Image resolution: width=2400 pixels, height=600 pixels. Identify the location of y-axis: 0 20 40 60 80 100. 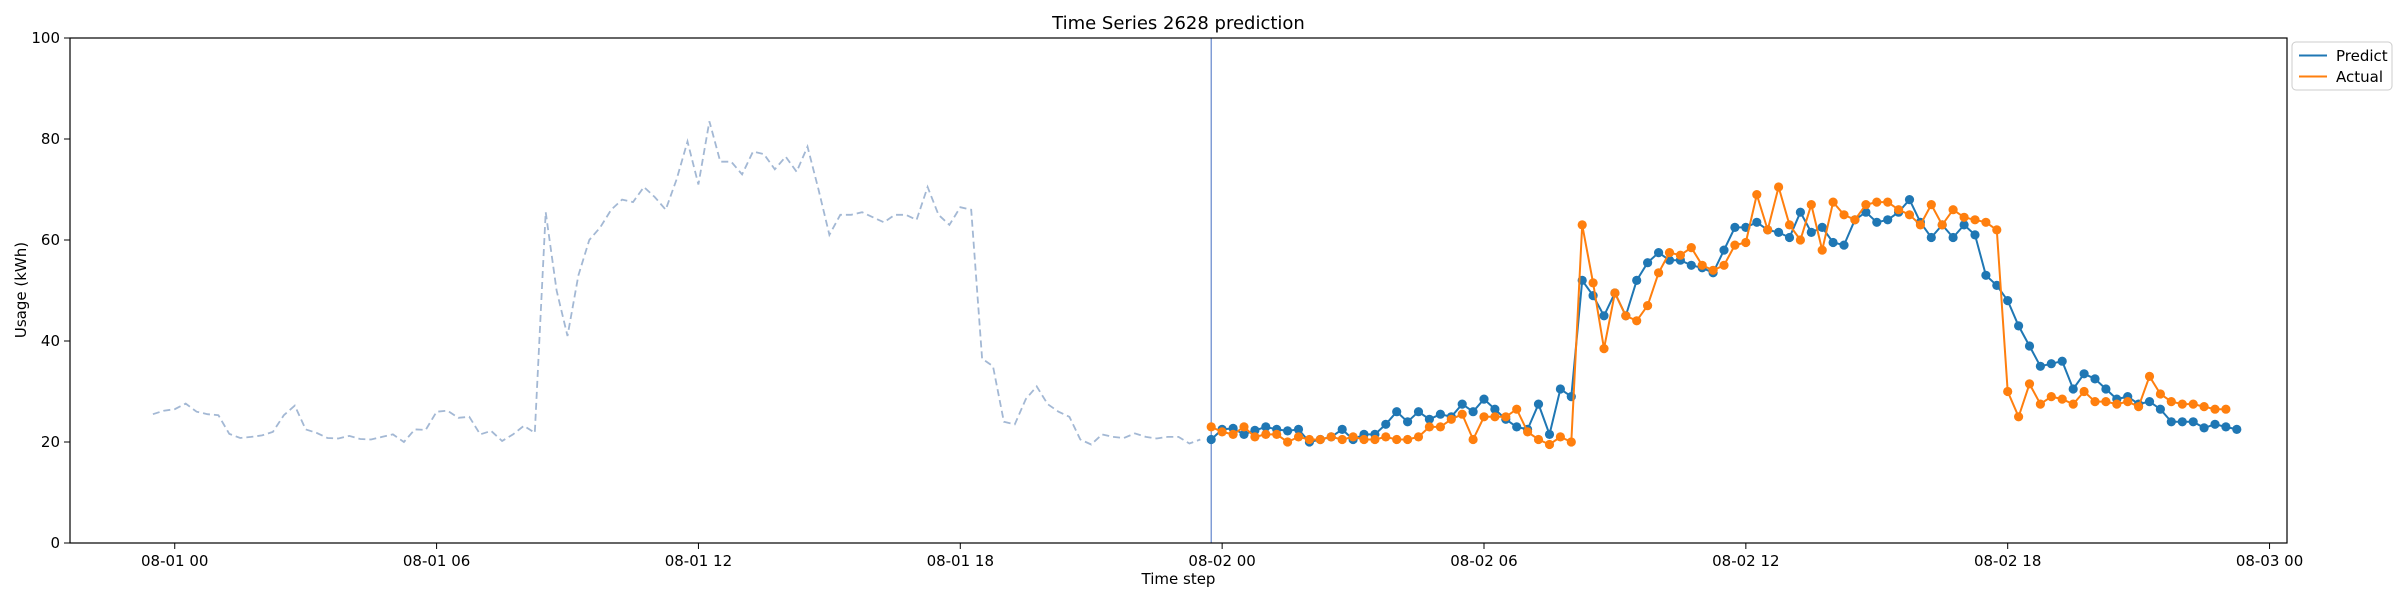
(50, 290).